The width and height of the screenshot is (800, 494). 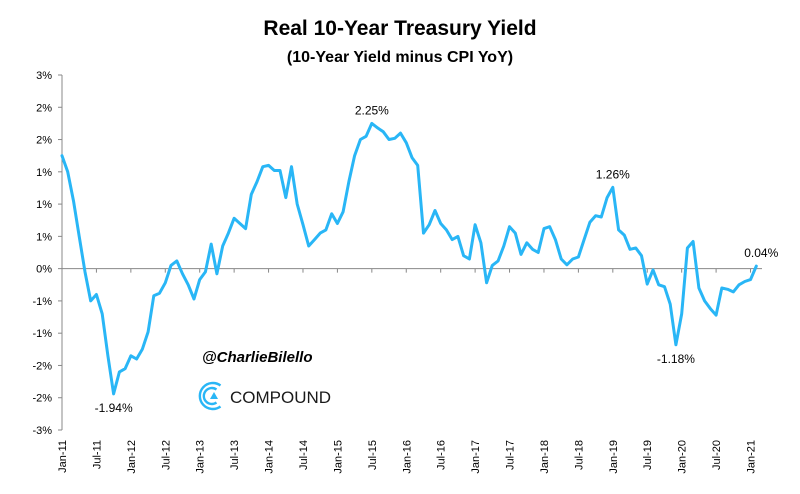 What do you see at coordinates (373, 455) in the screenshot?
I see `x-tick-label: Jul-15` at bounding box center [373, 455].